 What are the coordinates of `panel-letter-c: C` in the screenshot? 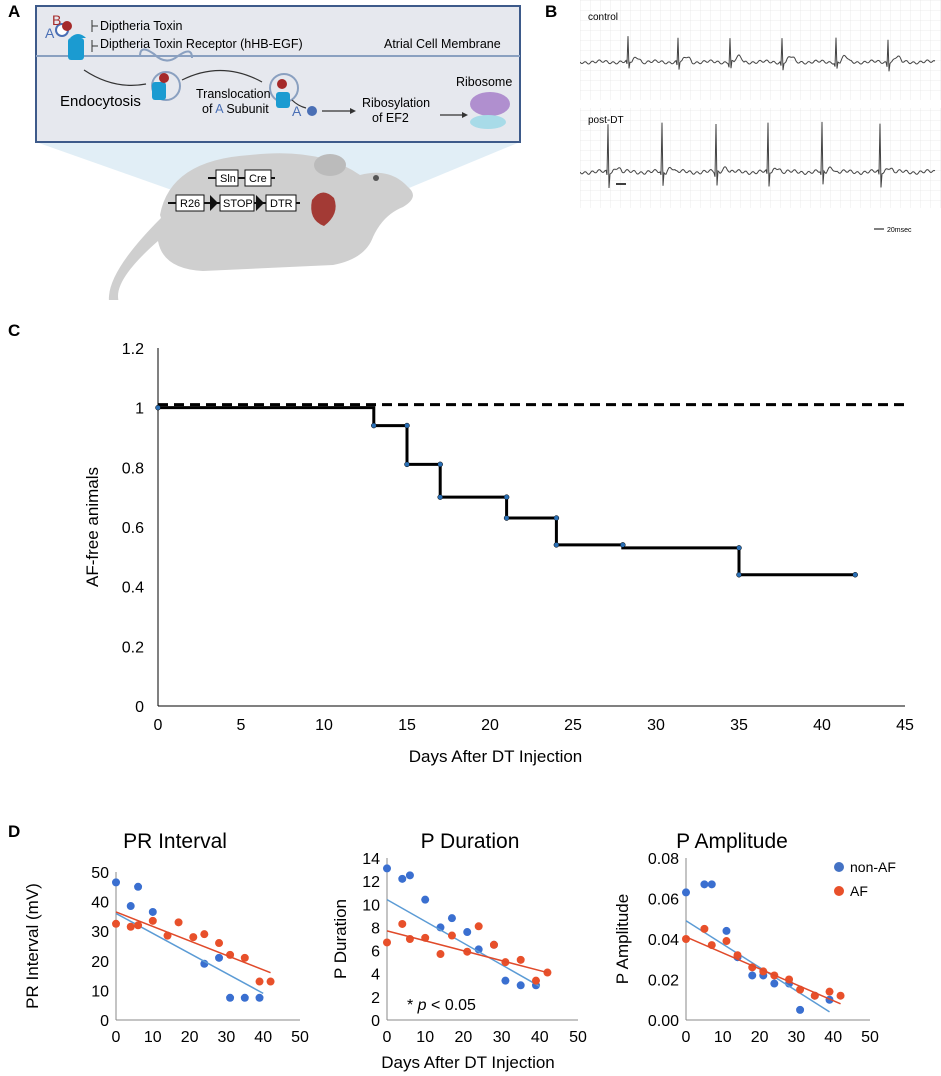 It's located at (14, 330).